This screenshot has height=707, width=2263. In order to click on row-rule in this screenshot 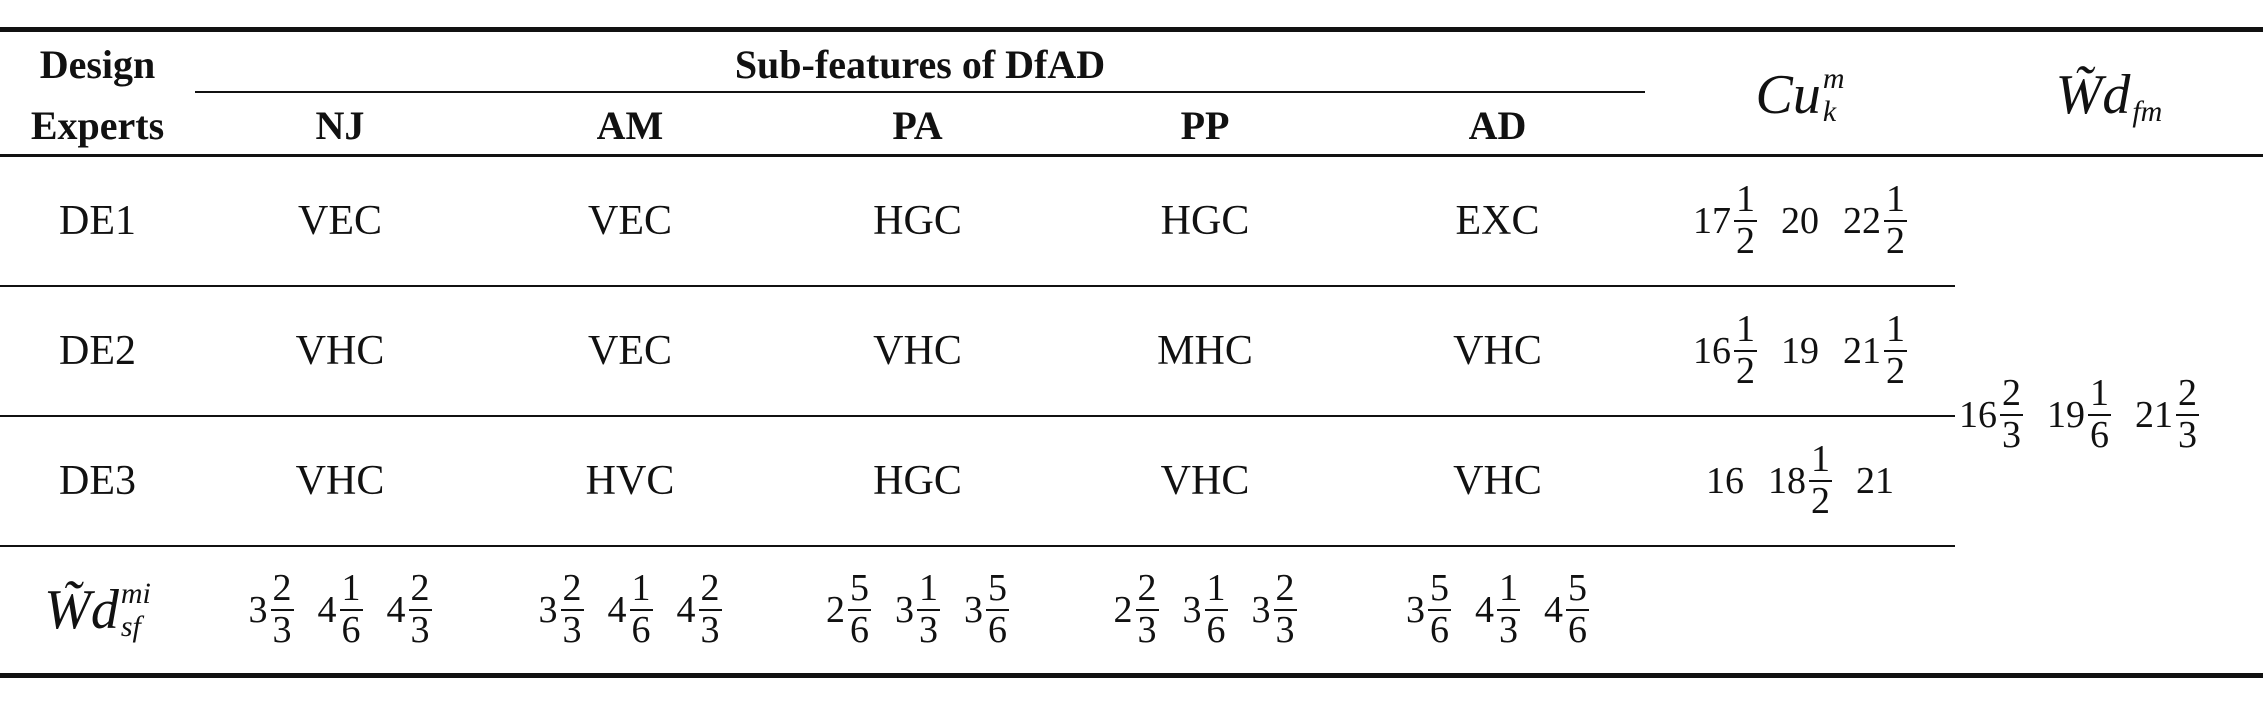, I will do `click(977, 416)`.